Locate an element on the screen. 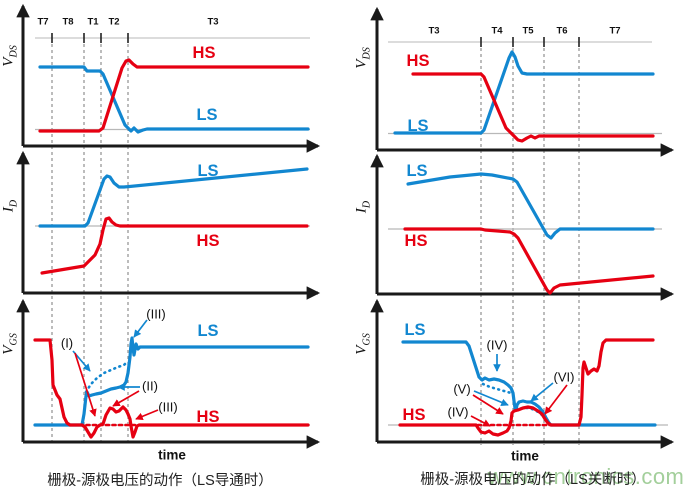 This screenshot has width=700, height=496. caption-ls-turn-off: 栅极-源极电压的动作（LS关断时） is located at coordinates (533, 479).